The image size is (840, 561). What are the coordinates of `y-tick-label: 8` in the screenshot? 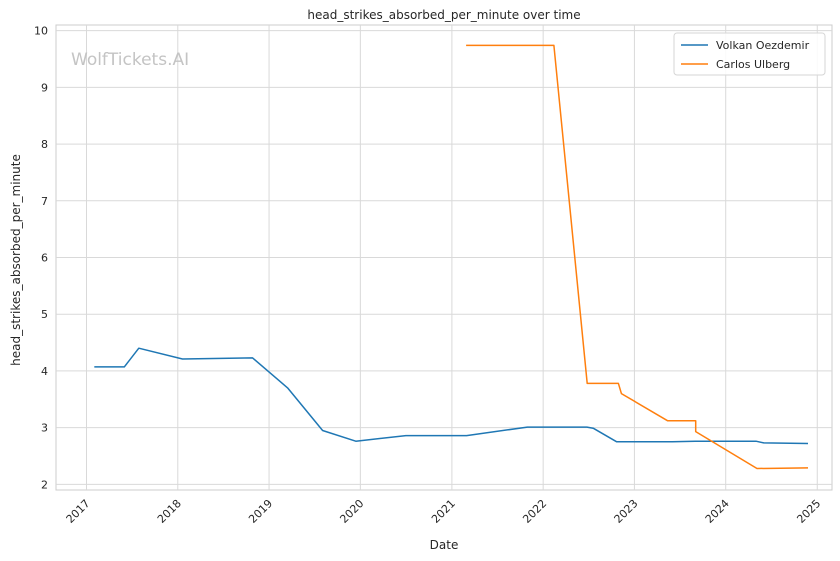 It's located at (44, 144).